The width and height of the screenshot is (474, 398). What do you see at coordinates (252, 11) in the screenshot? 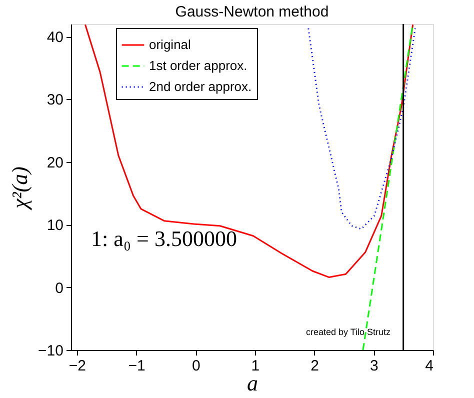
I see `chart-title: Gauss-Newton method` at bounding box center [252, 11].